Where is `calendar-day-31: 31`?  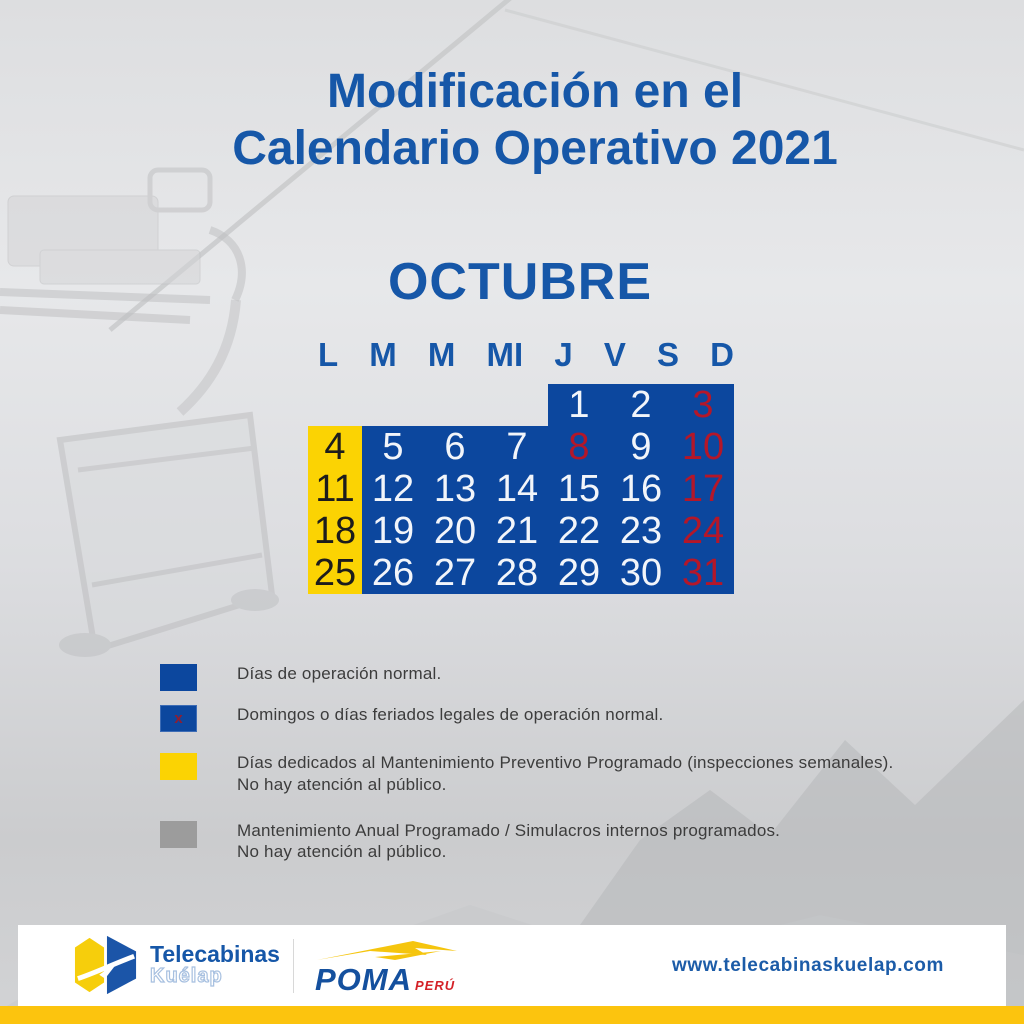 calendar-day-31: 31 is located at coordinates (703, 573).